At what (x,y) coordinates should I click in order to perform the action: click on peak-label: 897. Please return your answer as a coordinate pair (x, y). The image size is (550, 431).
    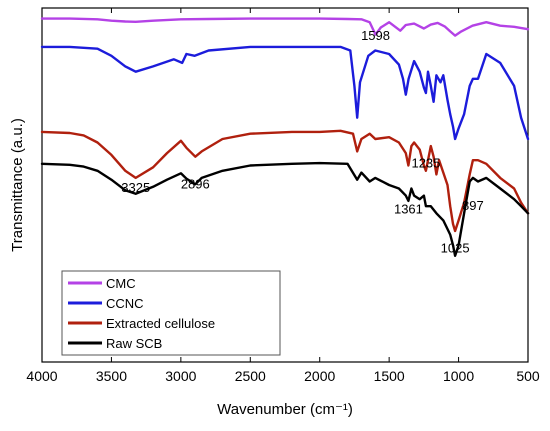
    Looking at the image, I should click on (473, 205).